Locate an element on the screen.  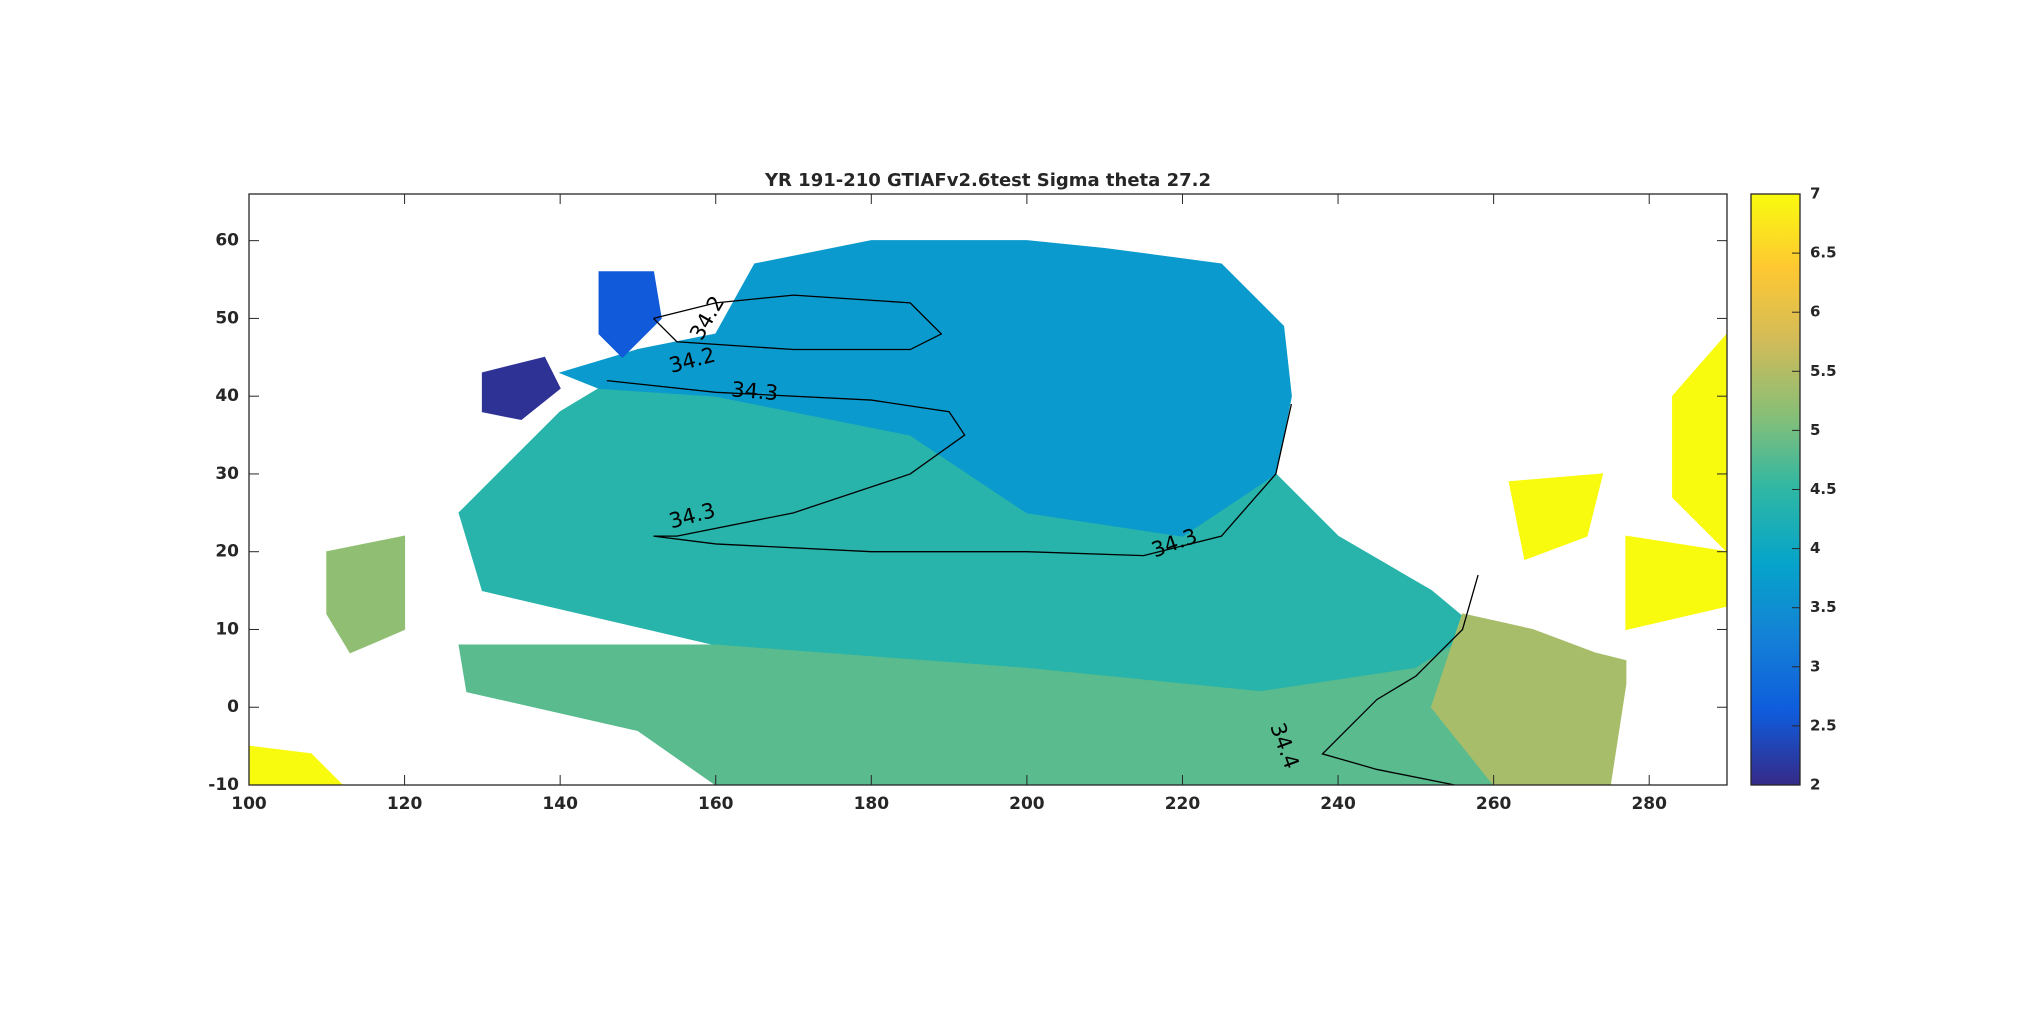
x-tick-label: 160 is located at coordinates (716, 804).